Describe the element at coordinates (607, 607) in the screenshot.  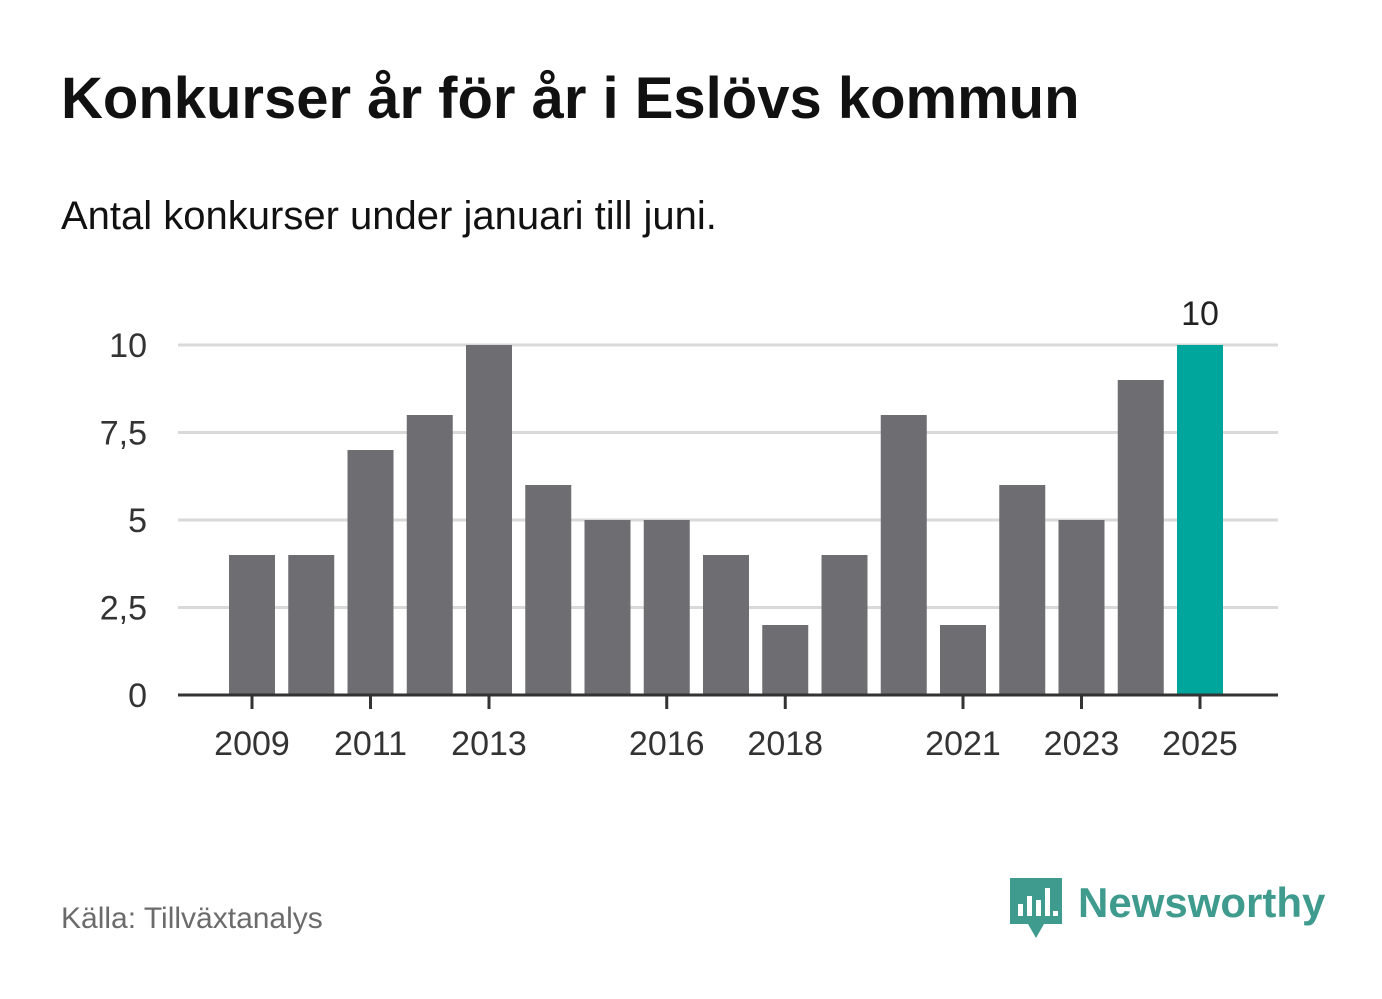
I see `bar-2015` at that location.